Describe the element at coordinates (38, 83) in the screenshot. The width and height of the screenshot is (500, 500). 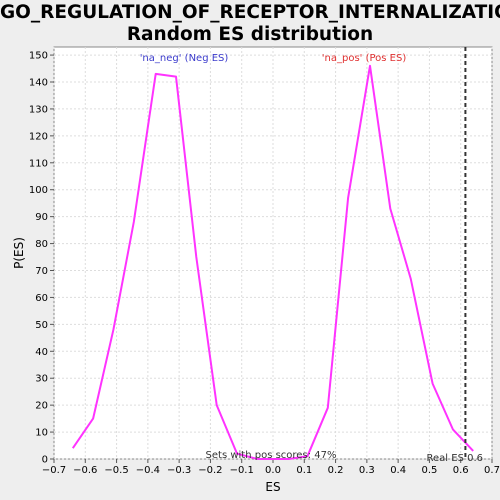
I see `y-tick-label: 140` at that location.